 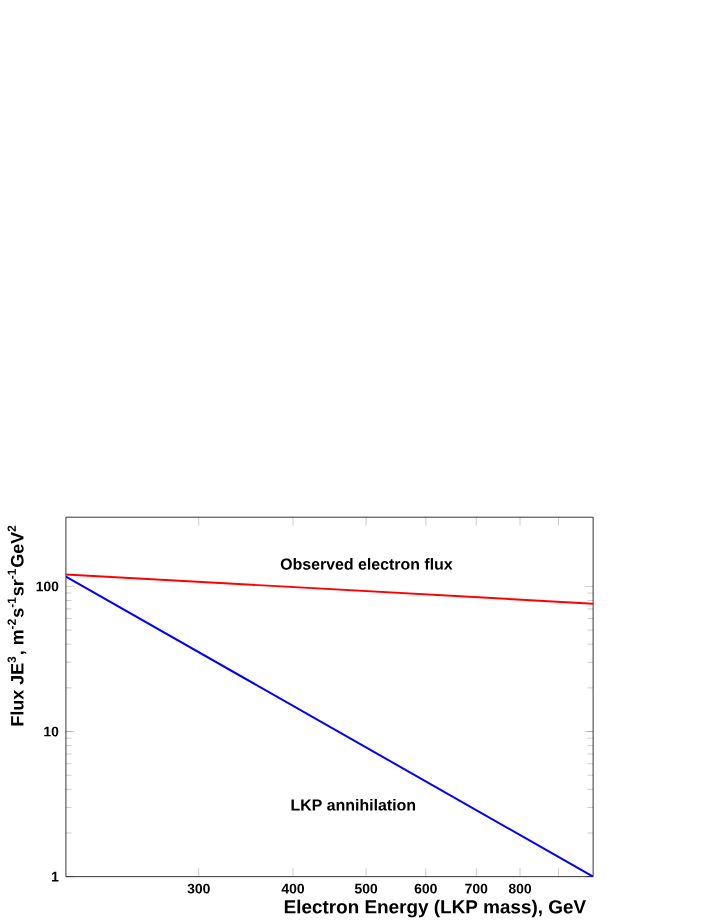 I want to click on x-axis-title: Electron Energy (LKP mass), GeV, so click(x=435, y=908).